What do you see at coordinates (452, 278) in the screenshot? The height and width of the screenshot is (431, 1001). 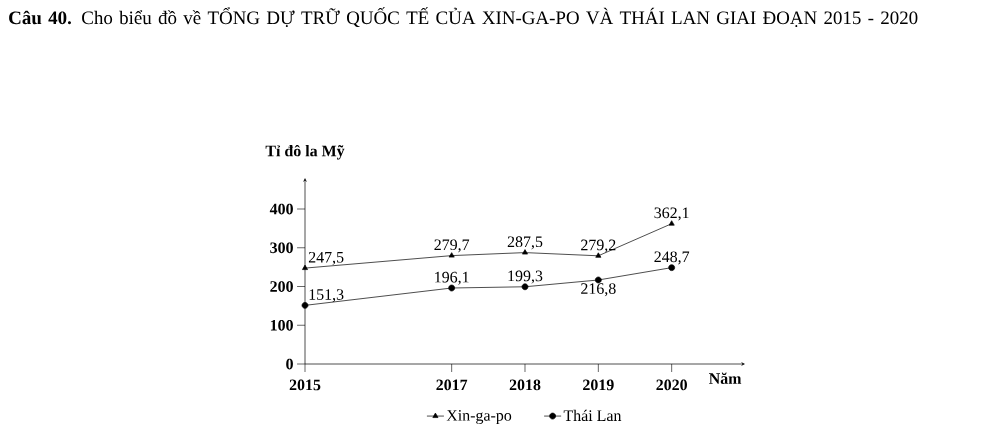 I see `data-label: 196,1` at bounding box center [452, 278].